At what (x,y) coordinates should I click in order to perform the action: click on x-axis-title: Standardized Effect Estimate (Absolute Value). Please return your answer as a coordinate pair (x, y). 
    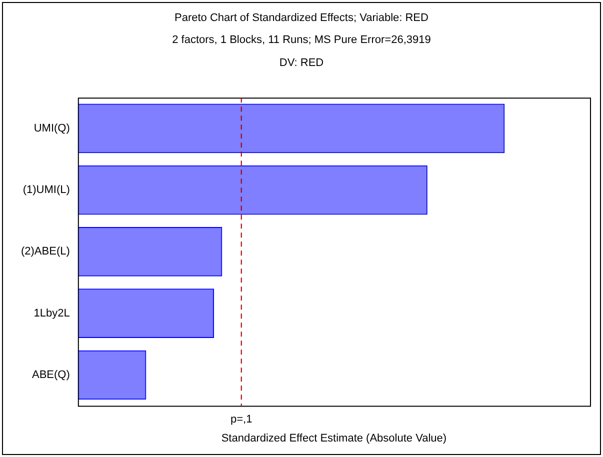
    Looking at the image, I should click on (334, 438).